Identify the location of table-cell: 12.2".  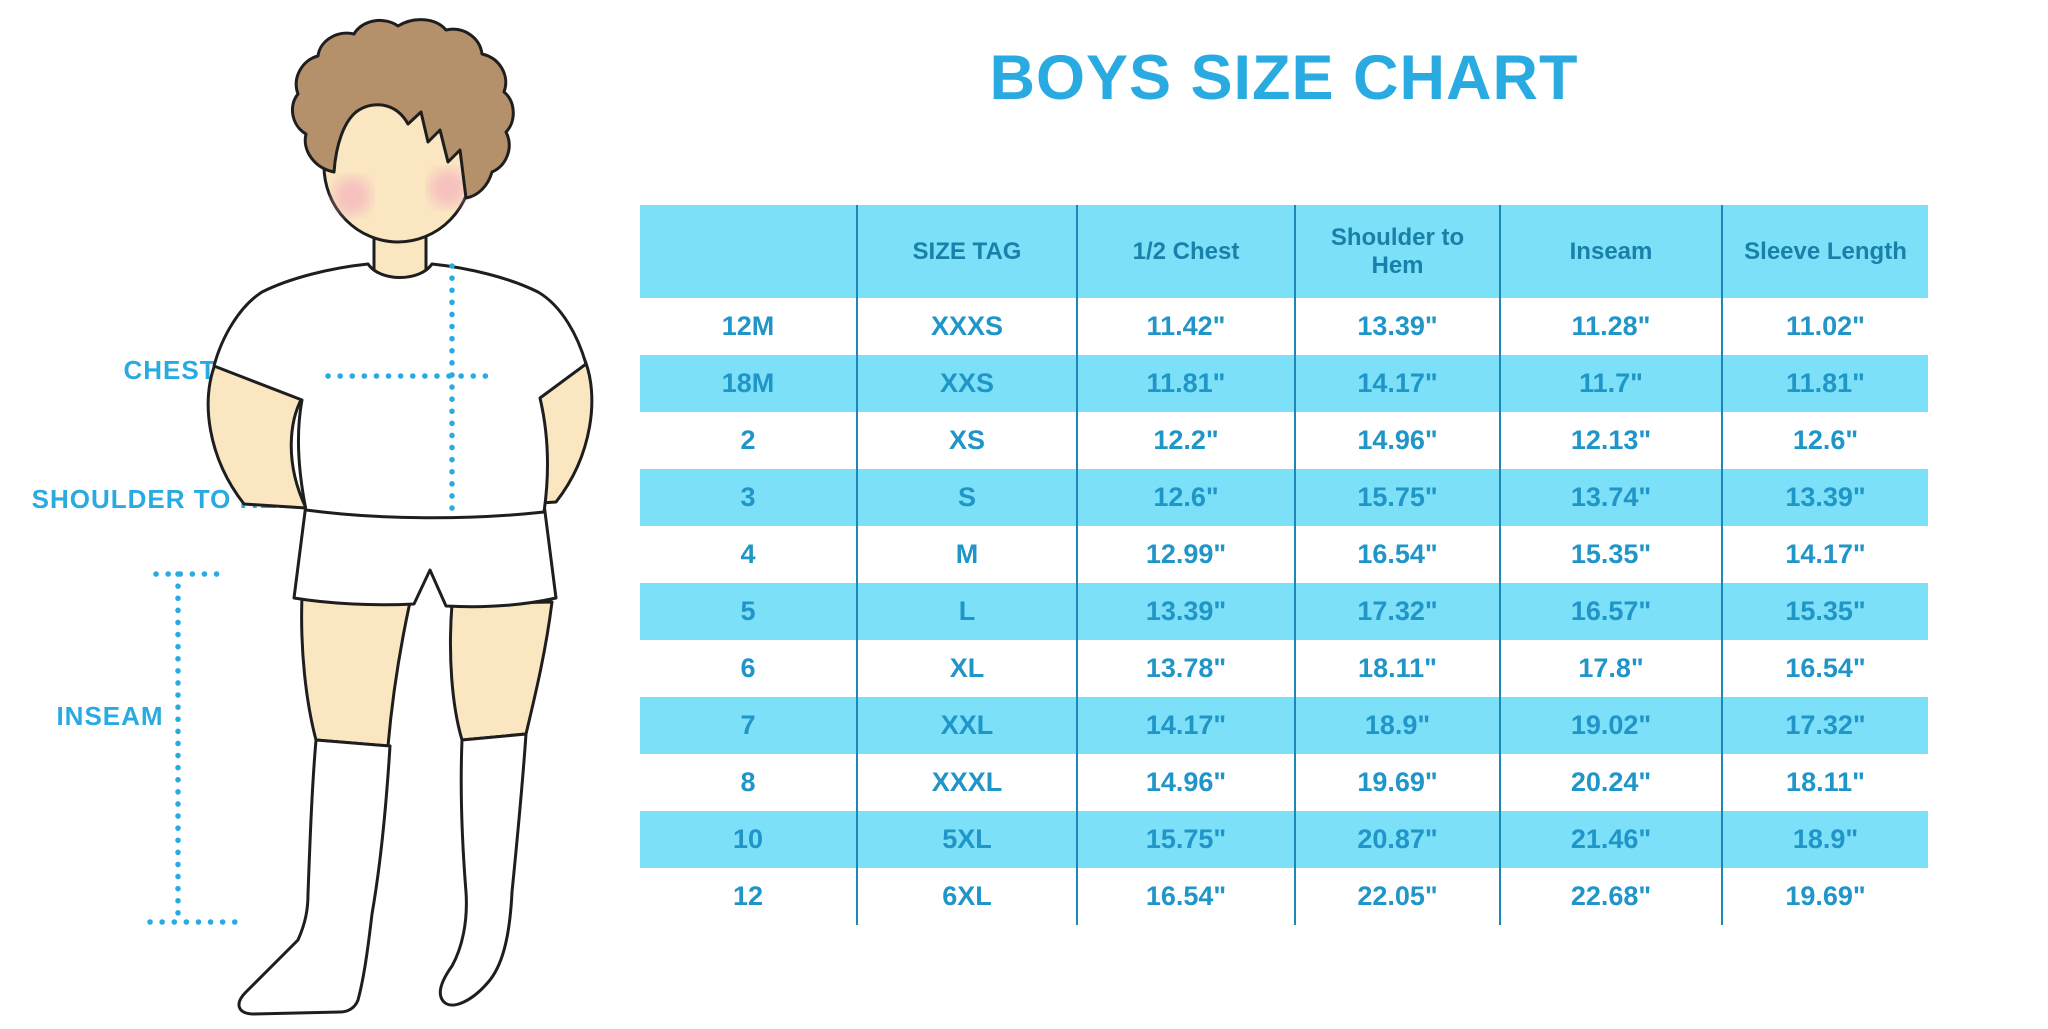
(1187, 440).